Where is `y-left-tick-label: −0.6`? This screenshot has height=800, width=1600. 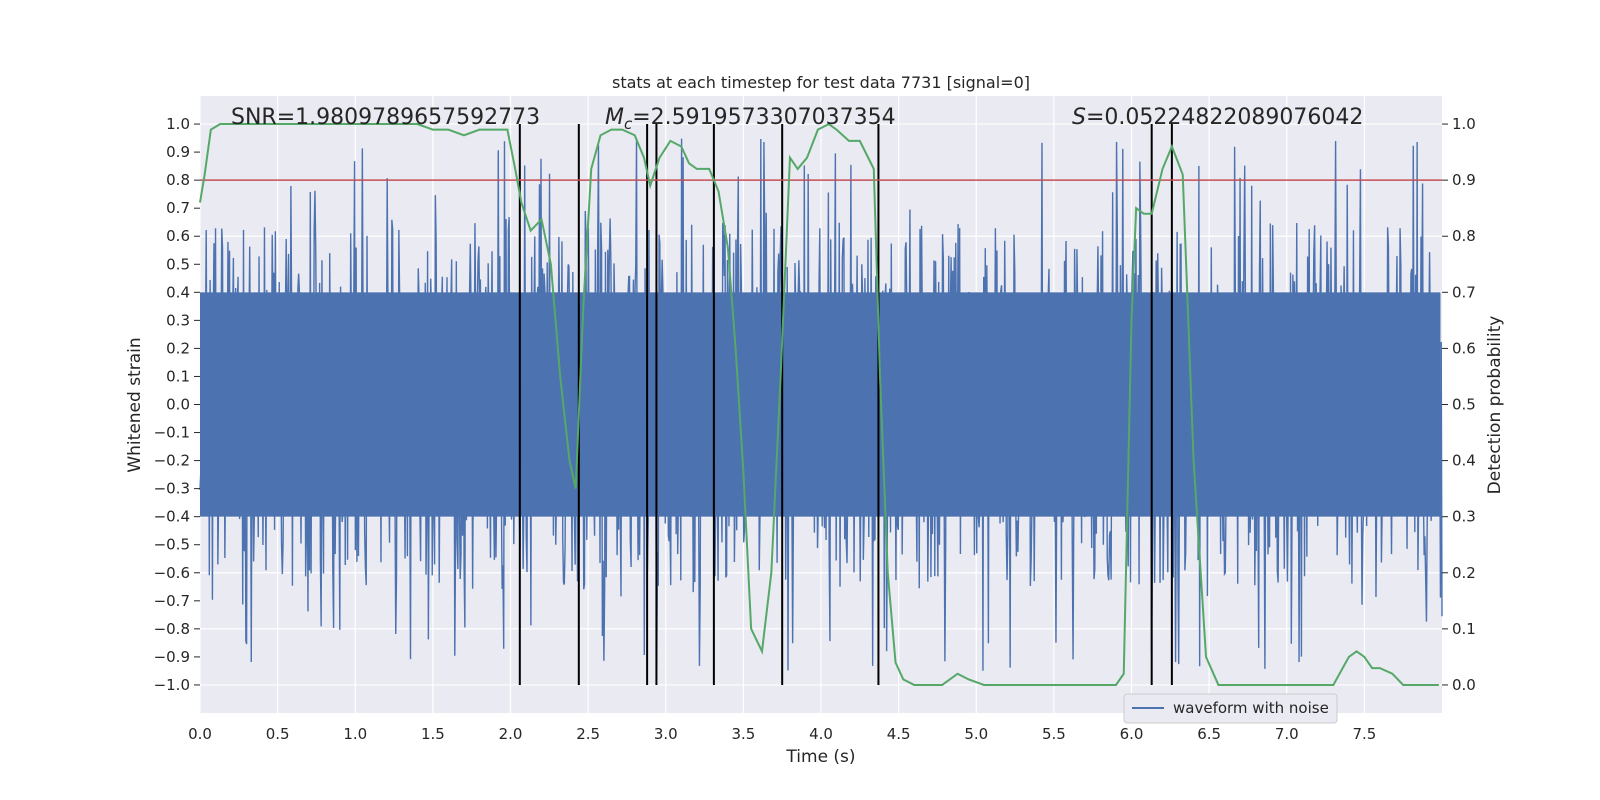 y-left-tick-label: −0.6 is located at coordinates (172, 573).